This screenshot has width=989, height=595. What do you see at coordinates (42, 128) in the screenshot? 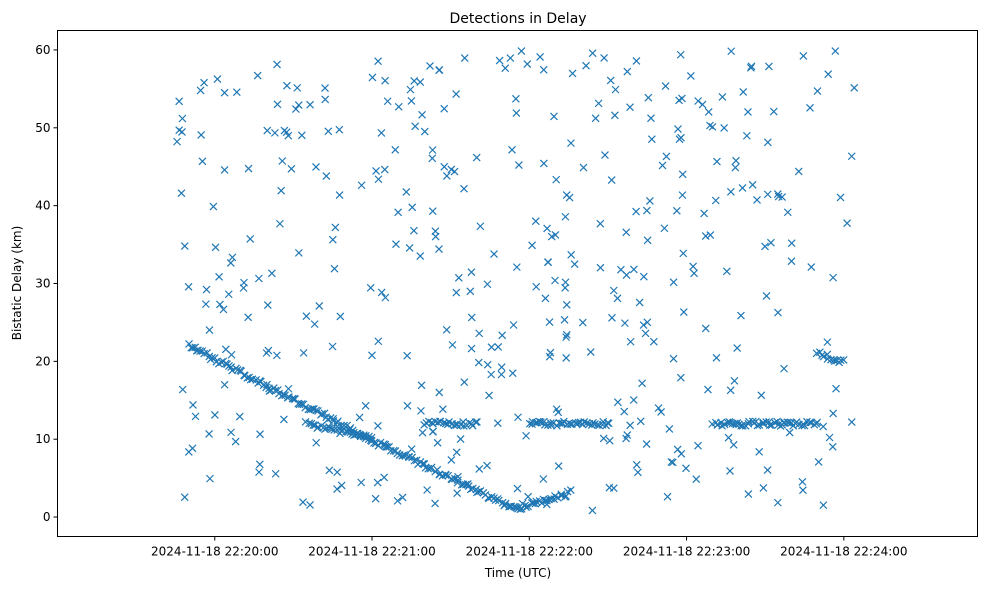
I see `y-tick-label: 50` at bounding box center [42, 128].